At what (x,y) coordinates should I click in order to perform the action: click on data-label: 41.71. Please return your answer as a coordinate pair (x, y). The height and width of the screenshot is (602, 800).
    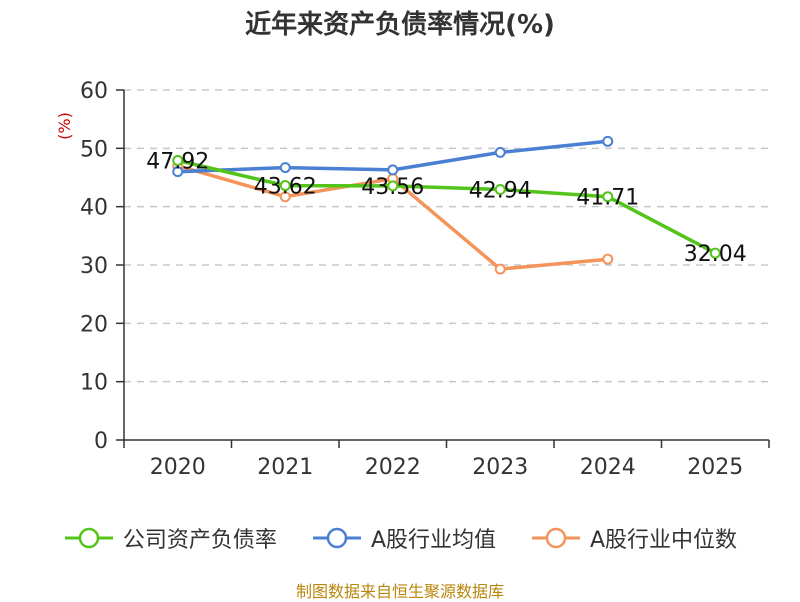
    Looking at the image, I should click on (607, 198).